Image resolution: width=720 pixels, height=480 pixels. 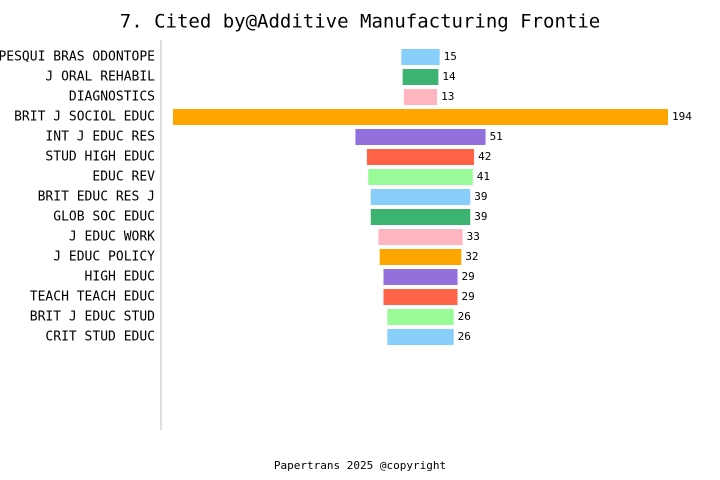 What do you see at coordinates (449, 76) in the screenshot?
I see `value-label: 14` at bounding box center [449, 76].